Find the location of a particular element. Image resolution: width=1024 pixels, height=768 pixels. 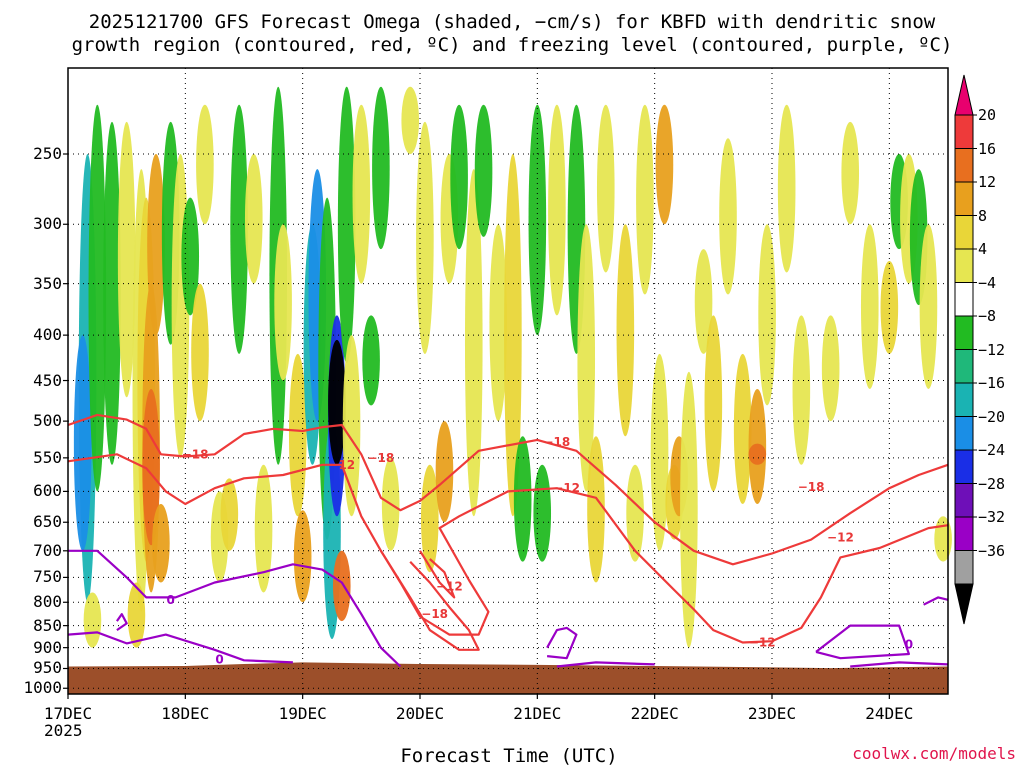

colorbar-label: −4 is located at coordinates (987, 282).